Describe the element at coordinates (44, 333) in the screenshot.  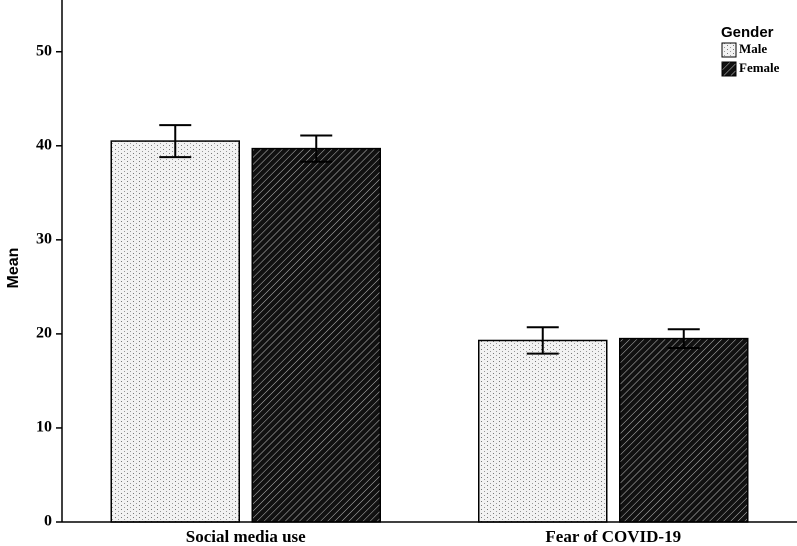
I see `y-tick-label: 20` at that location.